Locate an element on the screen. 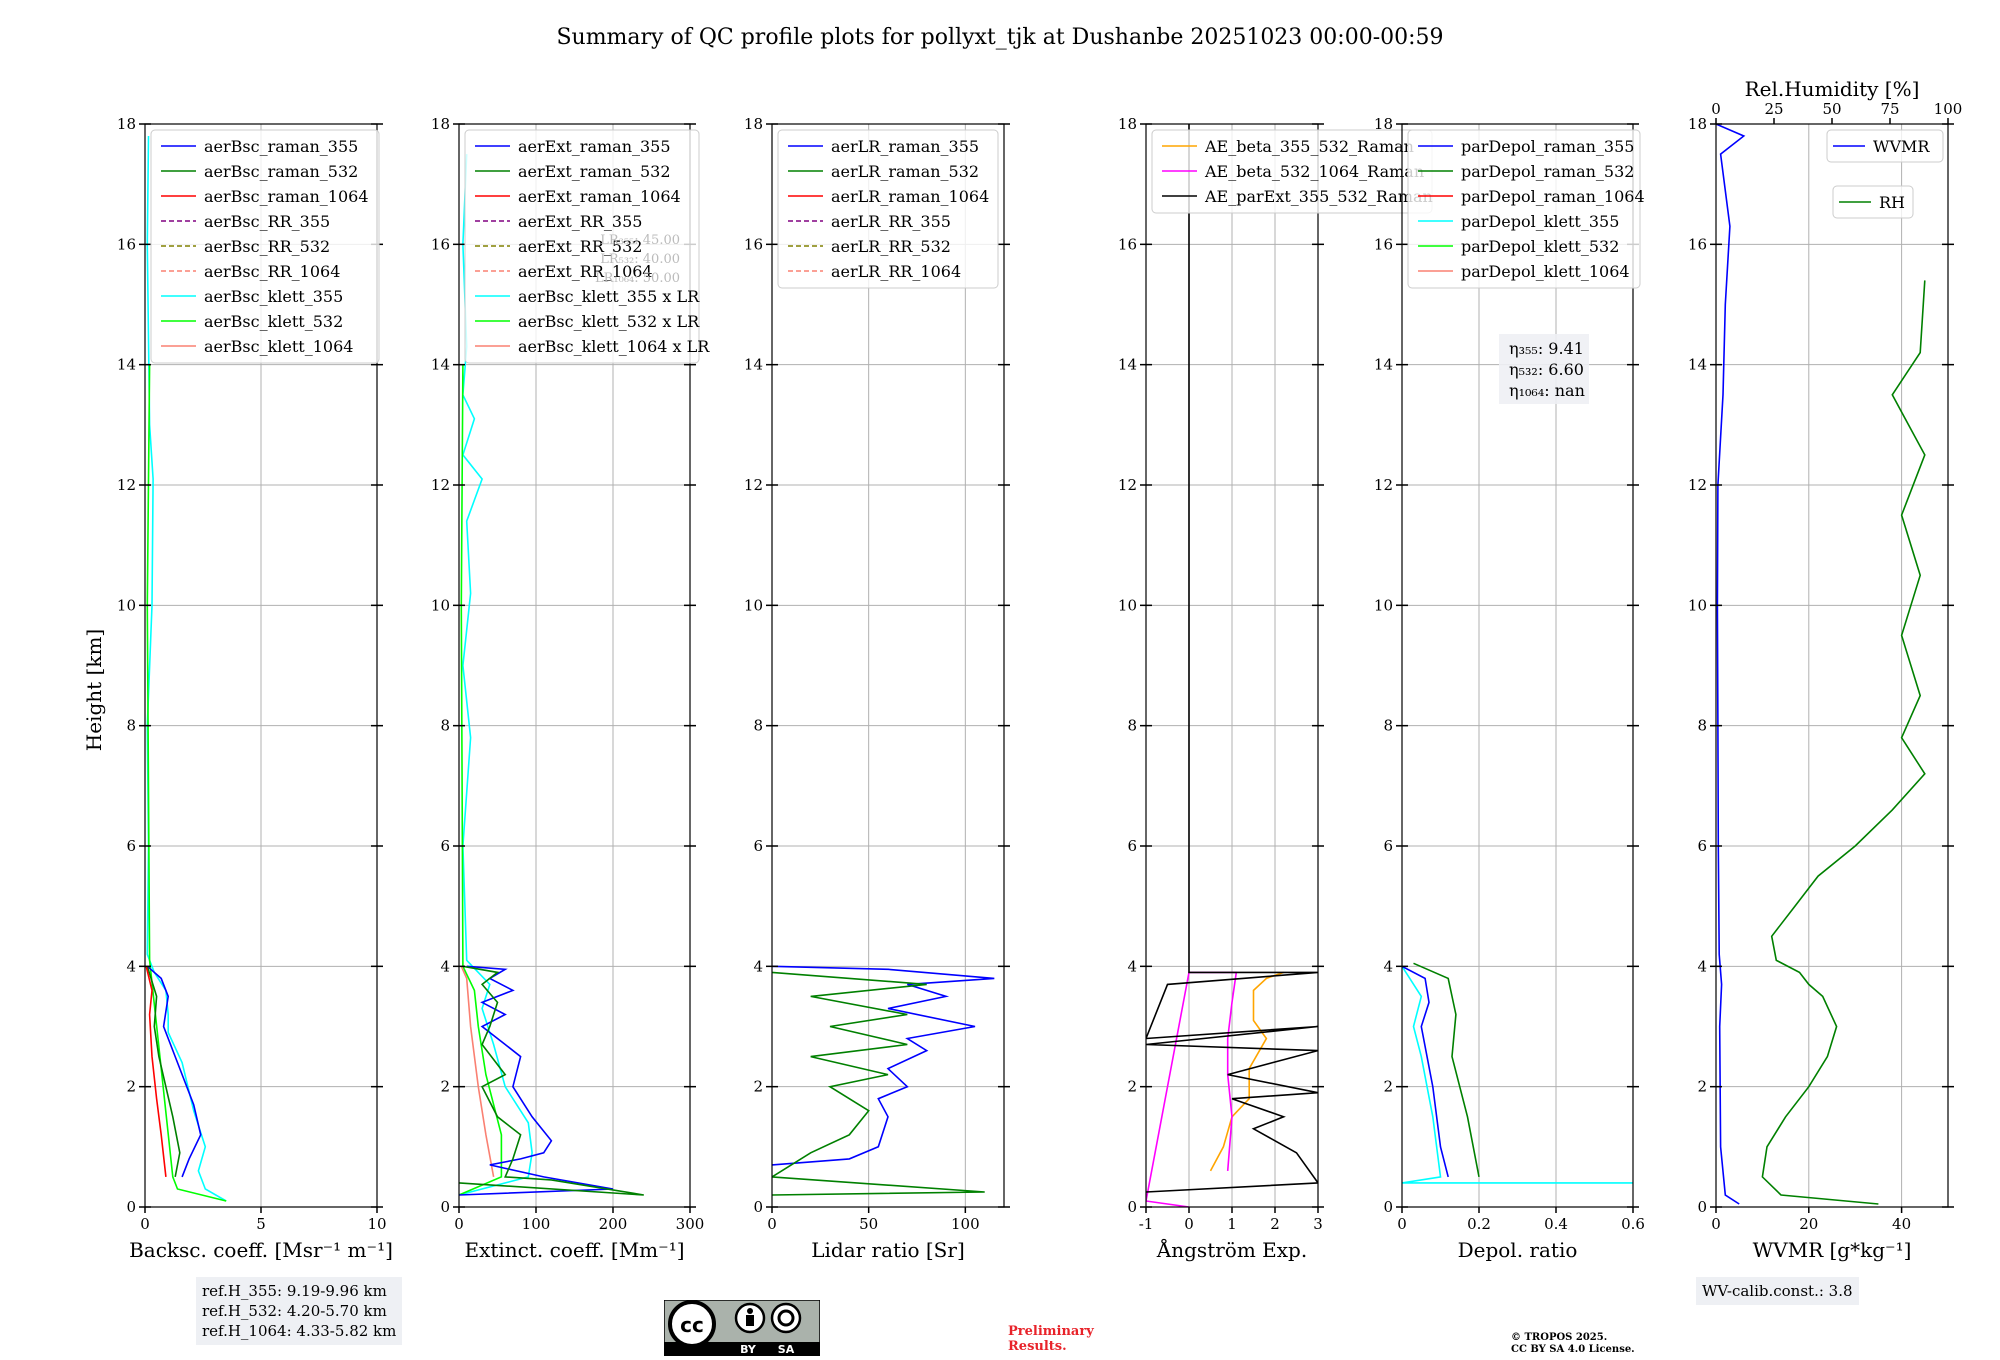 The image size is (2000, 1360). x-tick-label: 200 is located at coordinates (613, 1224).